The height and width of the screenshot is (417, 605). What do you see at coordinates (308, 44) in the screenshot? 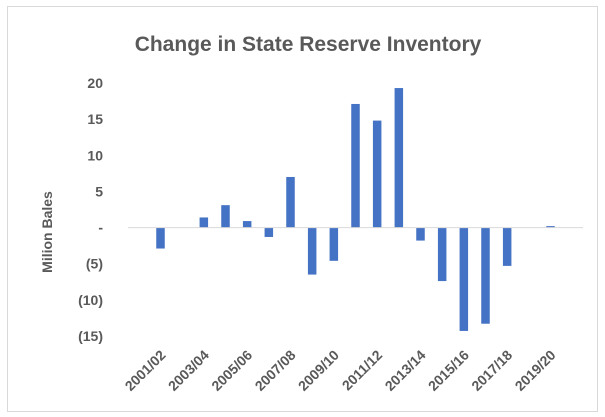
I see `chart-title: Change in State Reserve Inventory` at bounding box center [308, 44].